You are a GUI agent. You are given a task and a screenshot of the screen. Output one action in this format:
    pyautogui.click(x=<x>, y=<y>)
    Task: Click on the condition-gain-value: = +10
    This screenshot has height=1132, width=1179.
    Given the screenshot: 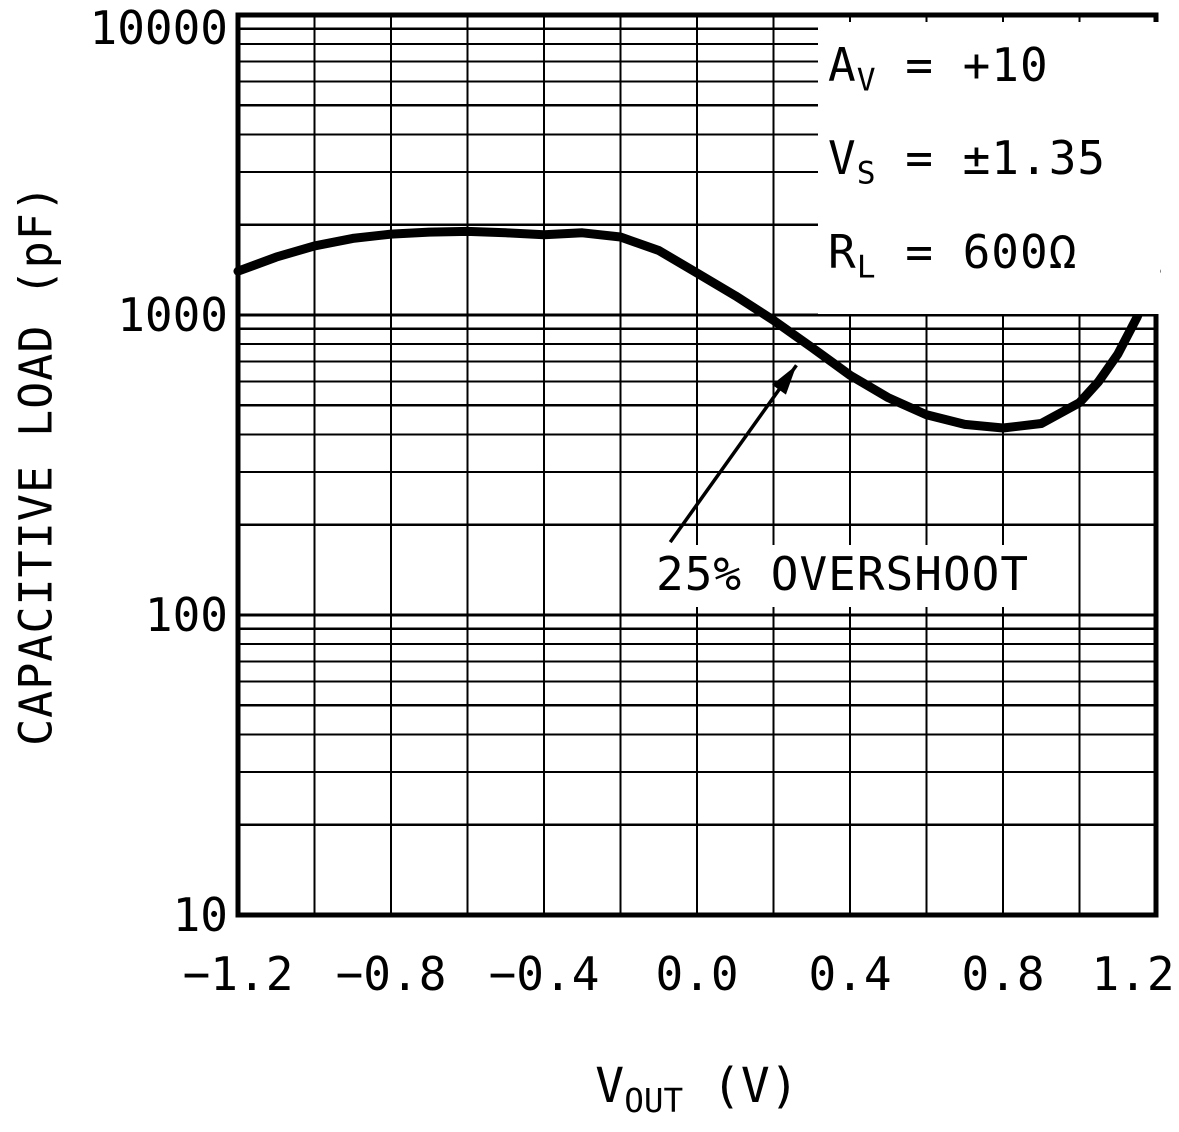 What is the action you would take?
    pyautogui.click(x=962, y=65)
    